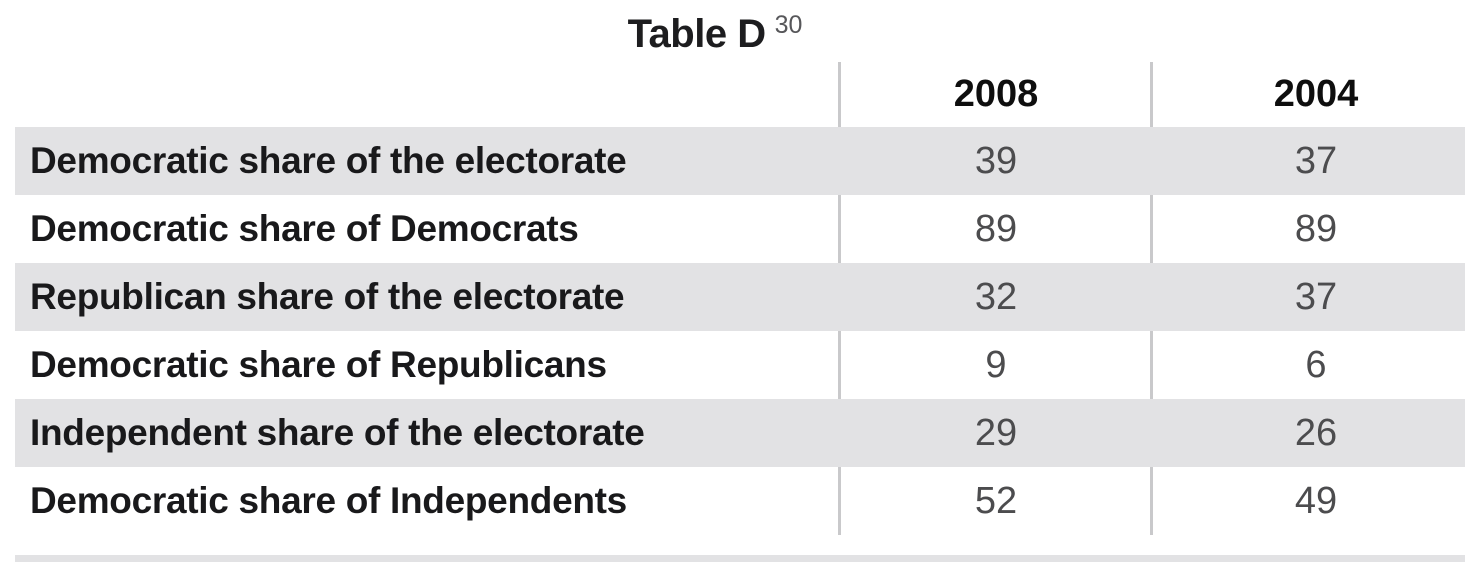 Image resolution: width=1480 pixels, height=562 pixels. What do you see at coordinates (740, 558) in the screenshot?
I see `cutoff-next-row-stripe` at bounding box center [740, 558].